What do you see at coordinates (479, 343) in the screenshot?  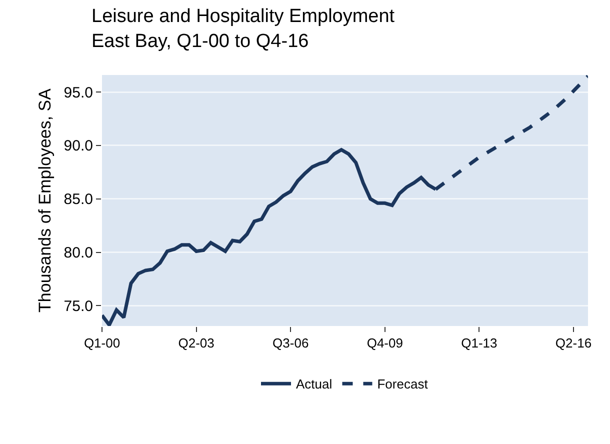 I see `x-tick-label: Q1-13` at bounding box center [479, 343].